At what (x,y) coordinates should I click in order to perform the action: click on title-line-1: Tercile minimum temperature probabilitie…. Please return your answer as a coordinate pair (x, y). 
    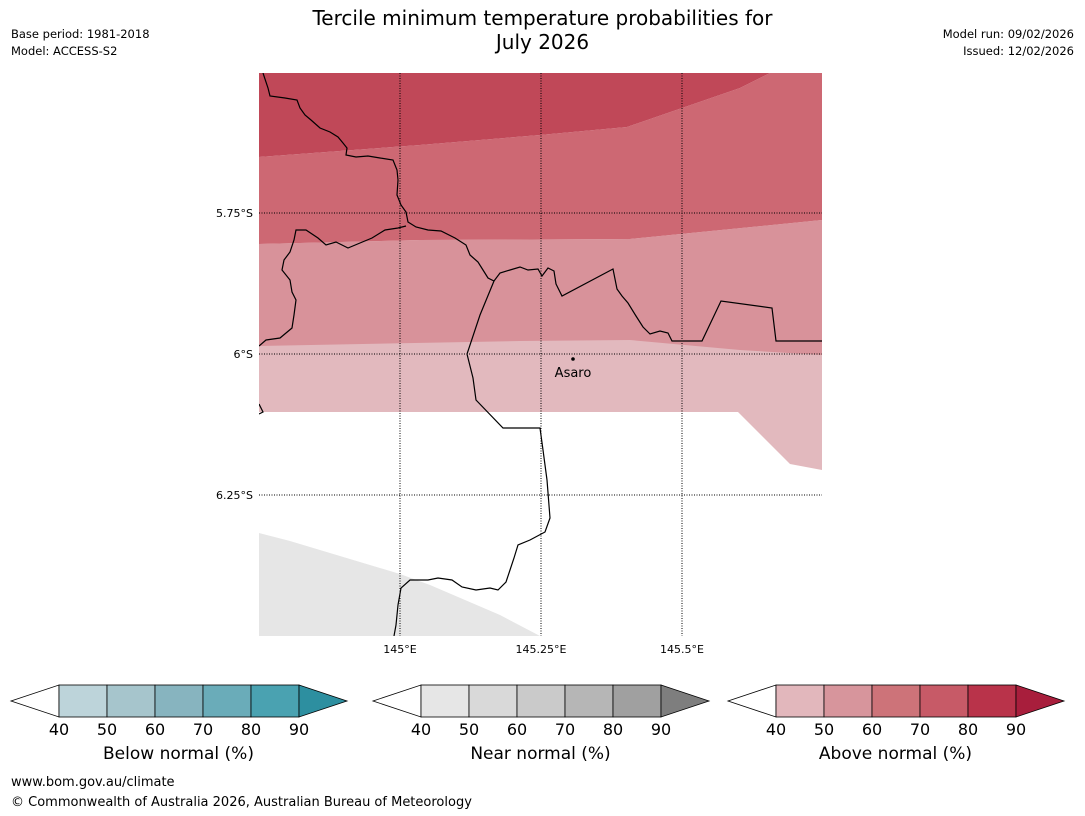
    Looking at the image, I should click on (542, 18).